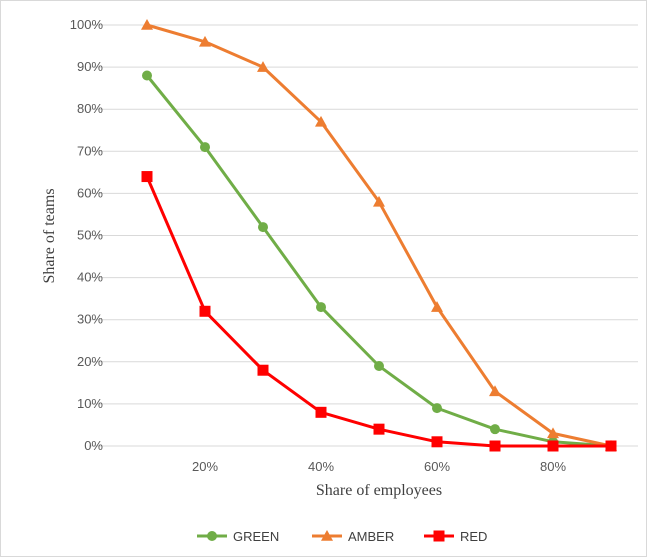 The height and width of the screenshot is (558, 647). What do you see at coordinates (90, 235) in the screenshot?
I see `y-tick-label: 50%` at bounding box center [90, 235].